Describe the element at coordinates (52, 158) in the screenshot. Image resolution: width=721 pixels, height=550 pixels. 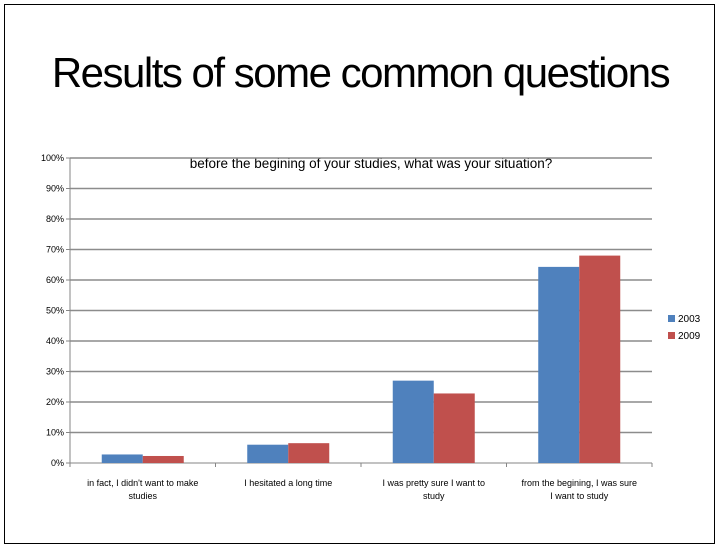
I see `y-tick-label: 100%` at that location.